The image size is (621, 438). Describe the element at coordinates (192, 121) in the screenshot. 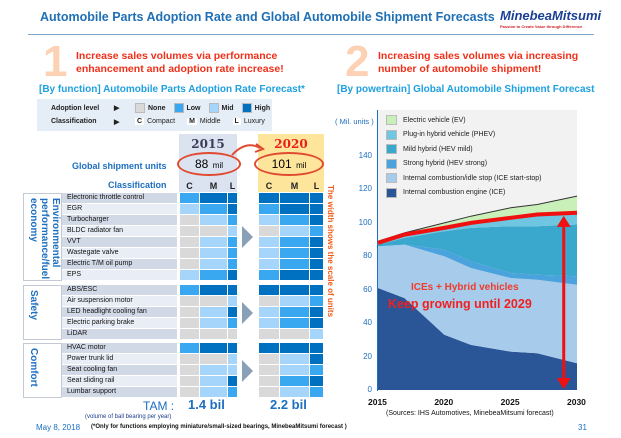

I see `class-code: M` at that location.